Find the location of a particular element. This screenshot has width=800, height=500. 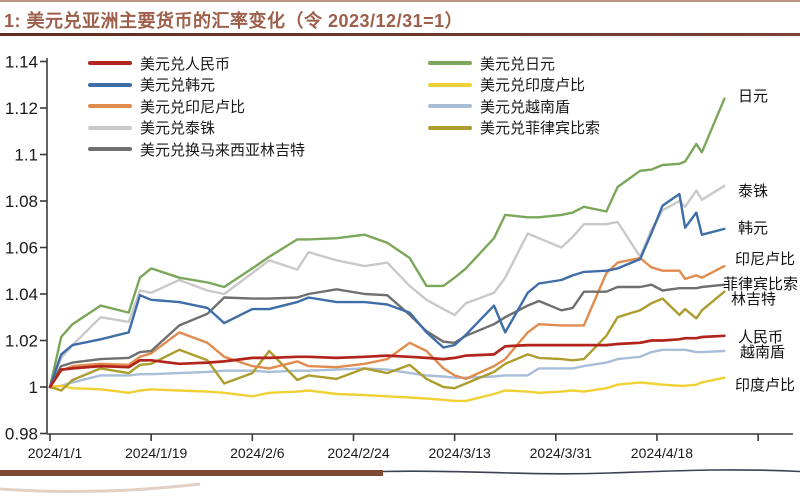

legend-item-krw: 美元兑韩元 is located at coordinates (151, 85).